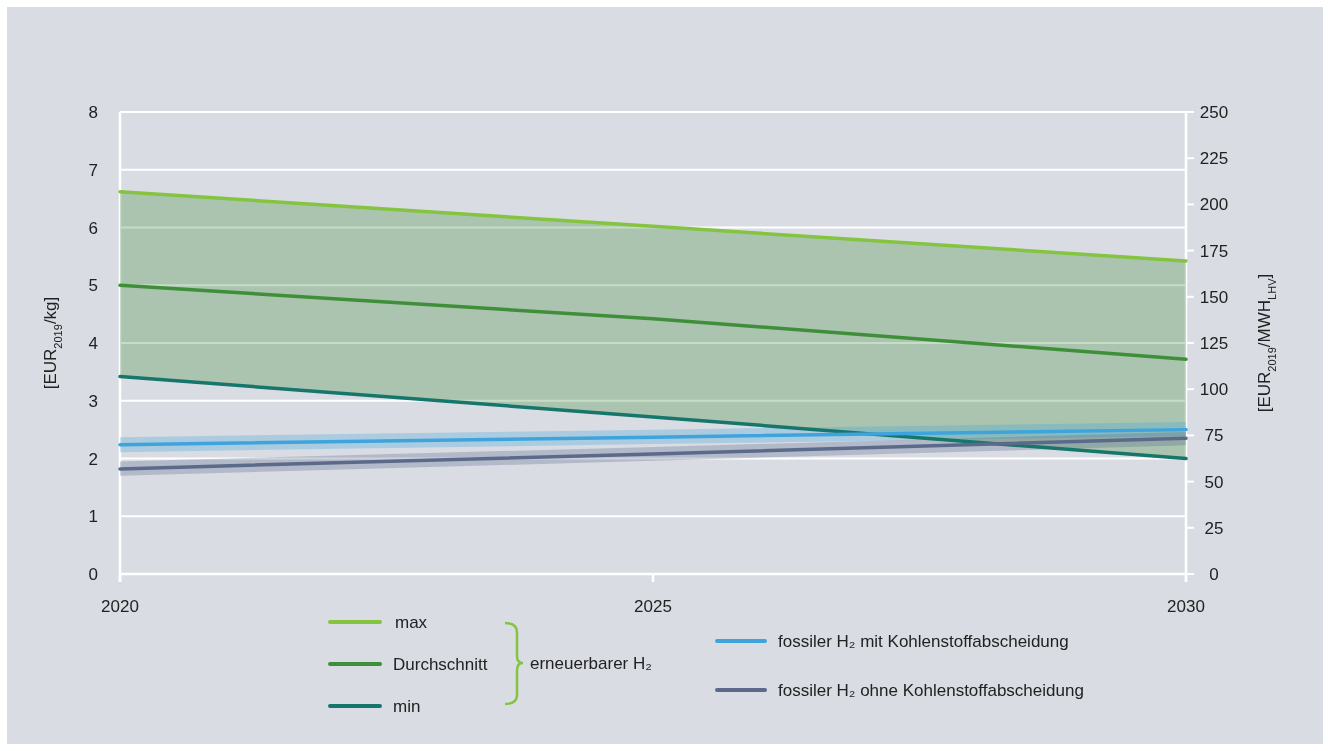  I want to click on legend-label: fossiler H₂ ohne Kohlenstoffabscheidung, so click(931, 690).